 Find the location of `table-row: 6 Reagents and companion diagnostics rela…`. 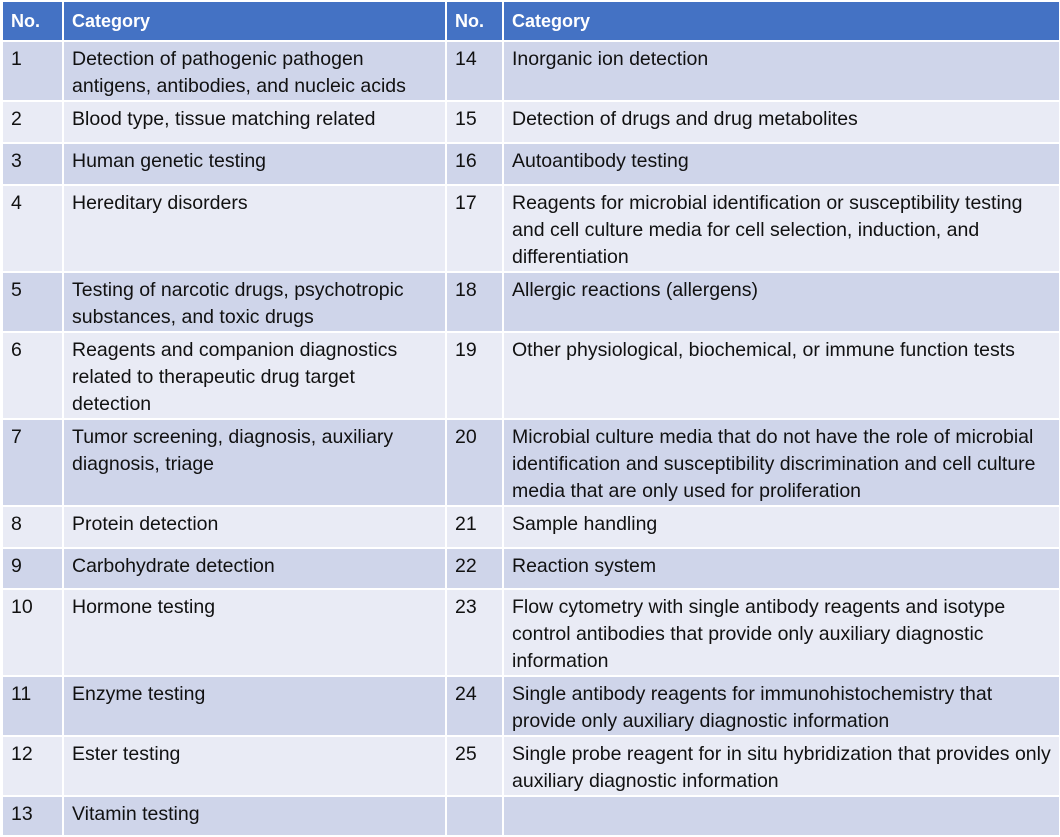

table-row: 6 Reagents and companion diagnostics rela… is located at coordinates (530, 375).